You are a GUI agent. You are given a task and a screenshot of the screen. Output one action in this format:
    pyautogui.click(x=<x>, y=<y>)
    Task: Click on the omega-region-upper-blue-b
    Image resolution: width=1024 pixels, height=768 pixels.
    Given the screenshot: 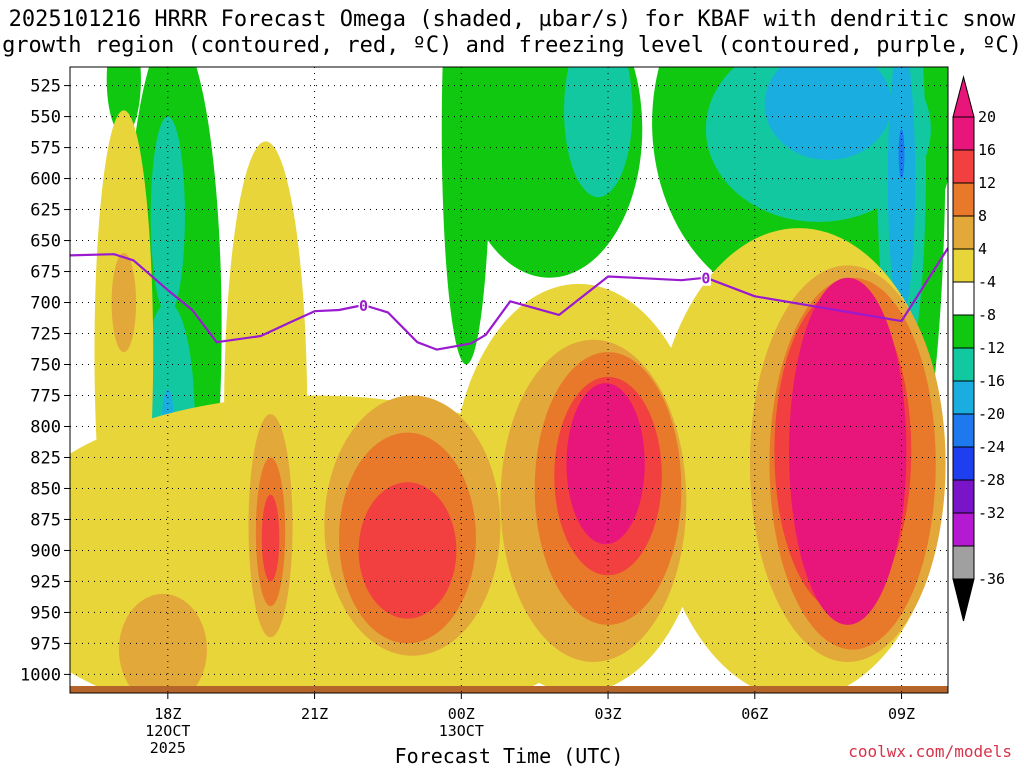 What is the action you would take?
    pyautogui.click(x=901, y=191)
    